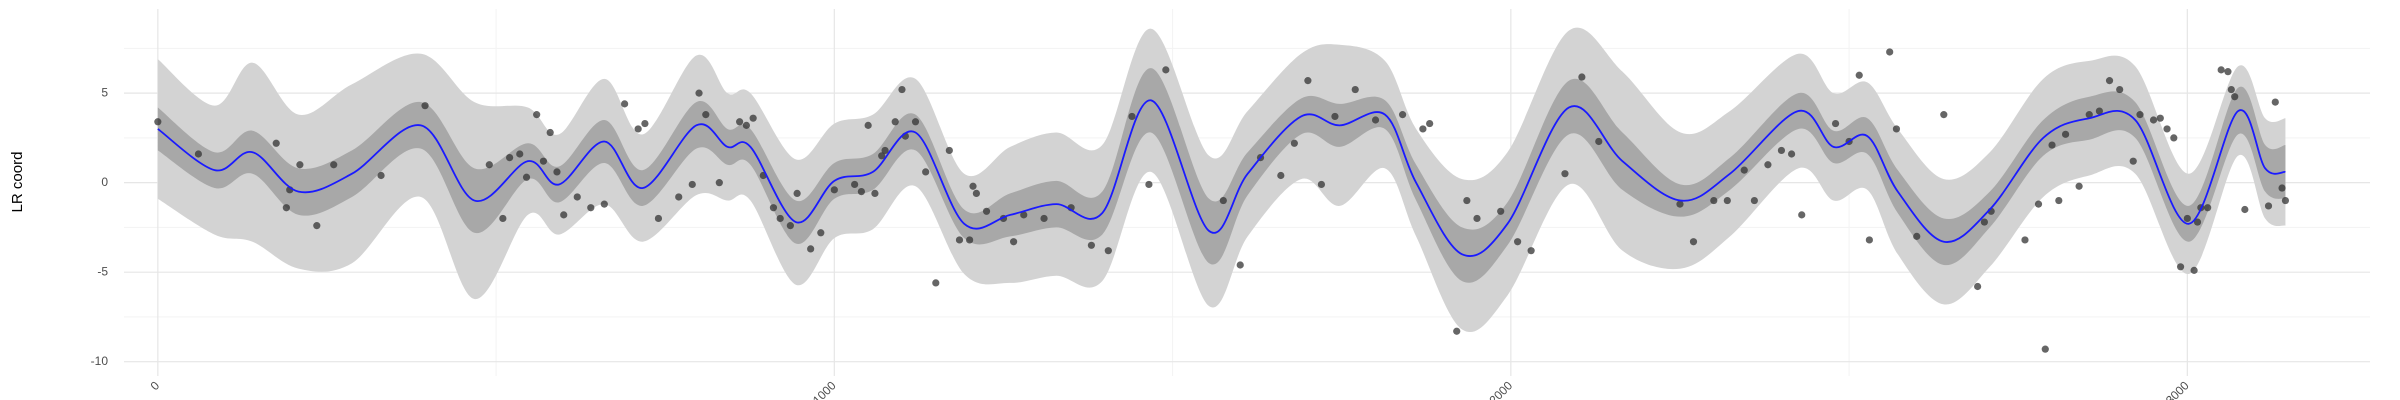 Image resolution: width=2400 pixels, height=400 pixels. Describe the element at coordinates (104, 92) in the screenshot. I see `y-tick-label: 5` at that location.